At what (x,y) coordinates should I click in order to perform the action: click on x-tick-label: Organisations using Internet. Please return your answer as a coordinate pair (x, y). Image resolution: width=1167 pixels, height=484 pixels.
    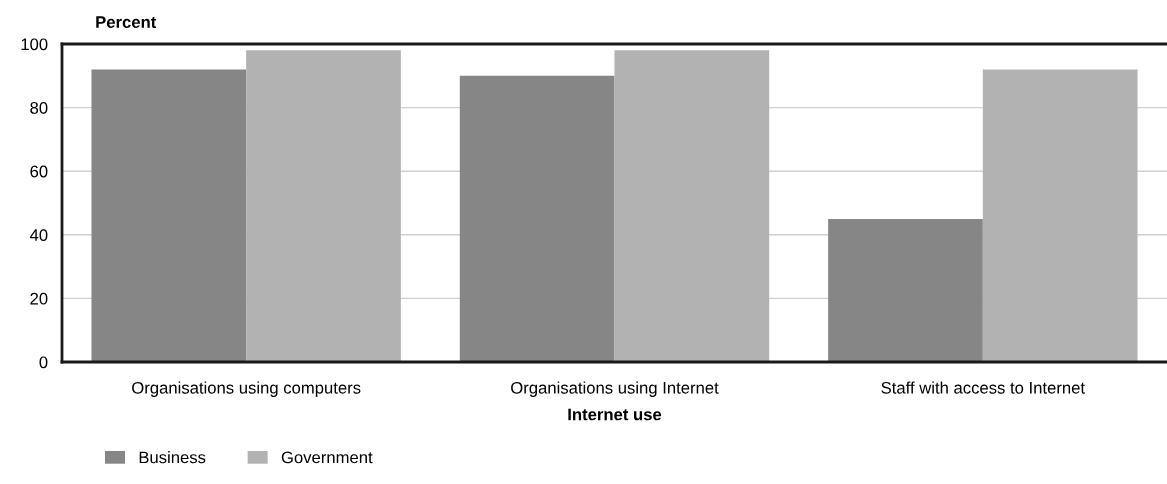
    Looking at the image, I should click on (615, 389).